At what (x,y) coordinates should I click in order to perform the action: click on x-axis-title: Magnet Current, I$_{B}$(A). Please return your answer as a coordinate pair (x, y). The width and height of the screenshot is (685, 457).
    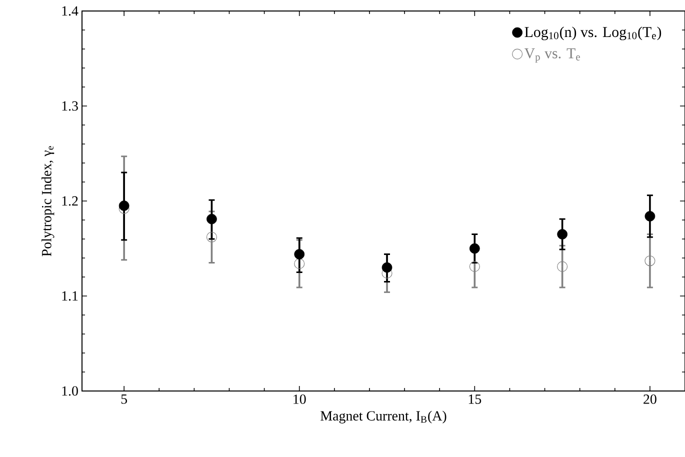
    Looking at the image, I should click on (383, 417).